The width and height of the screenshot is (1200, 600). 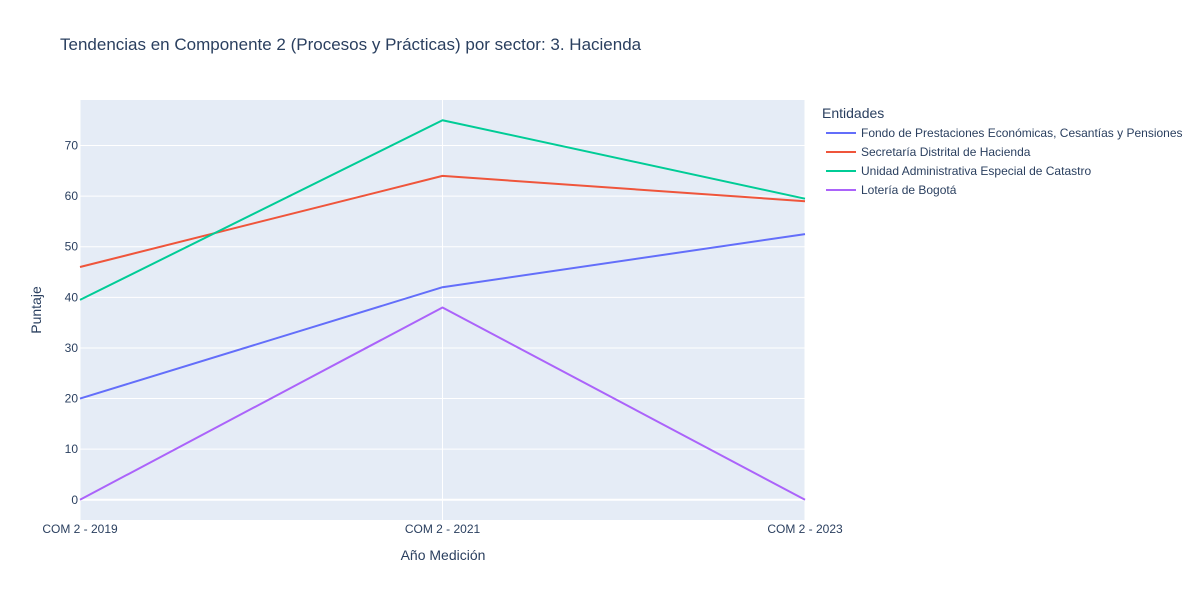 I want to click on y-tick-label: 40, so click(x=72, y=297).